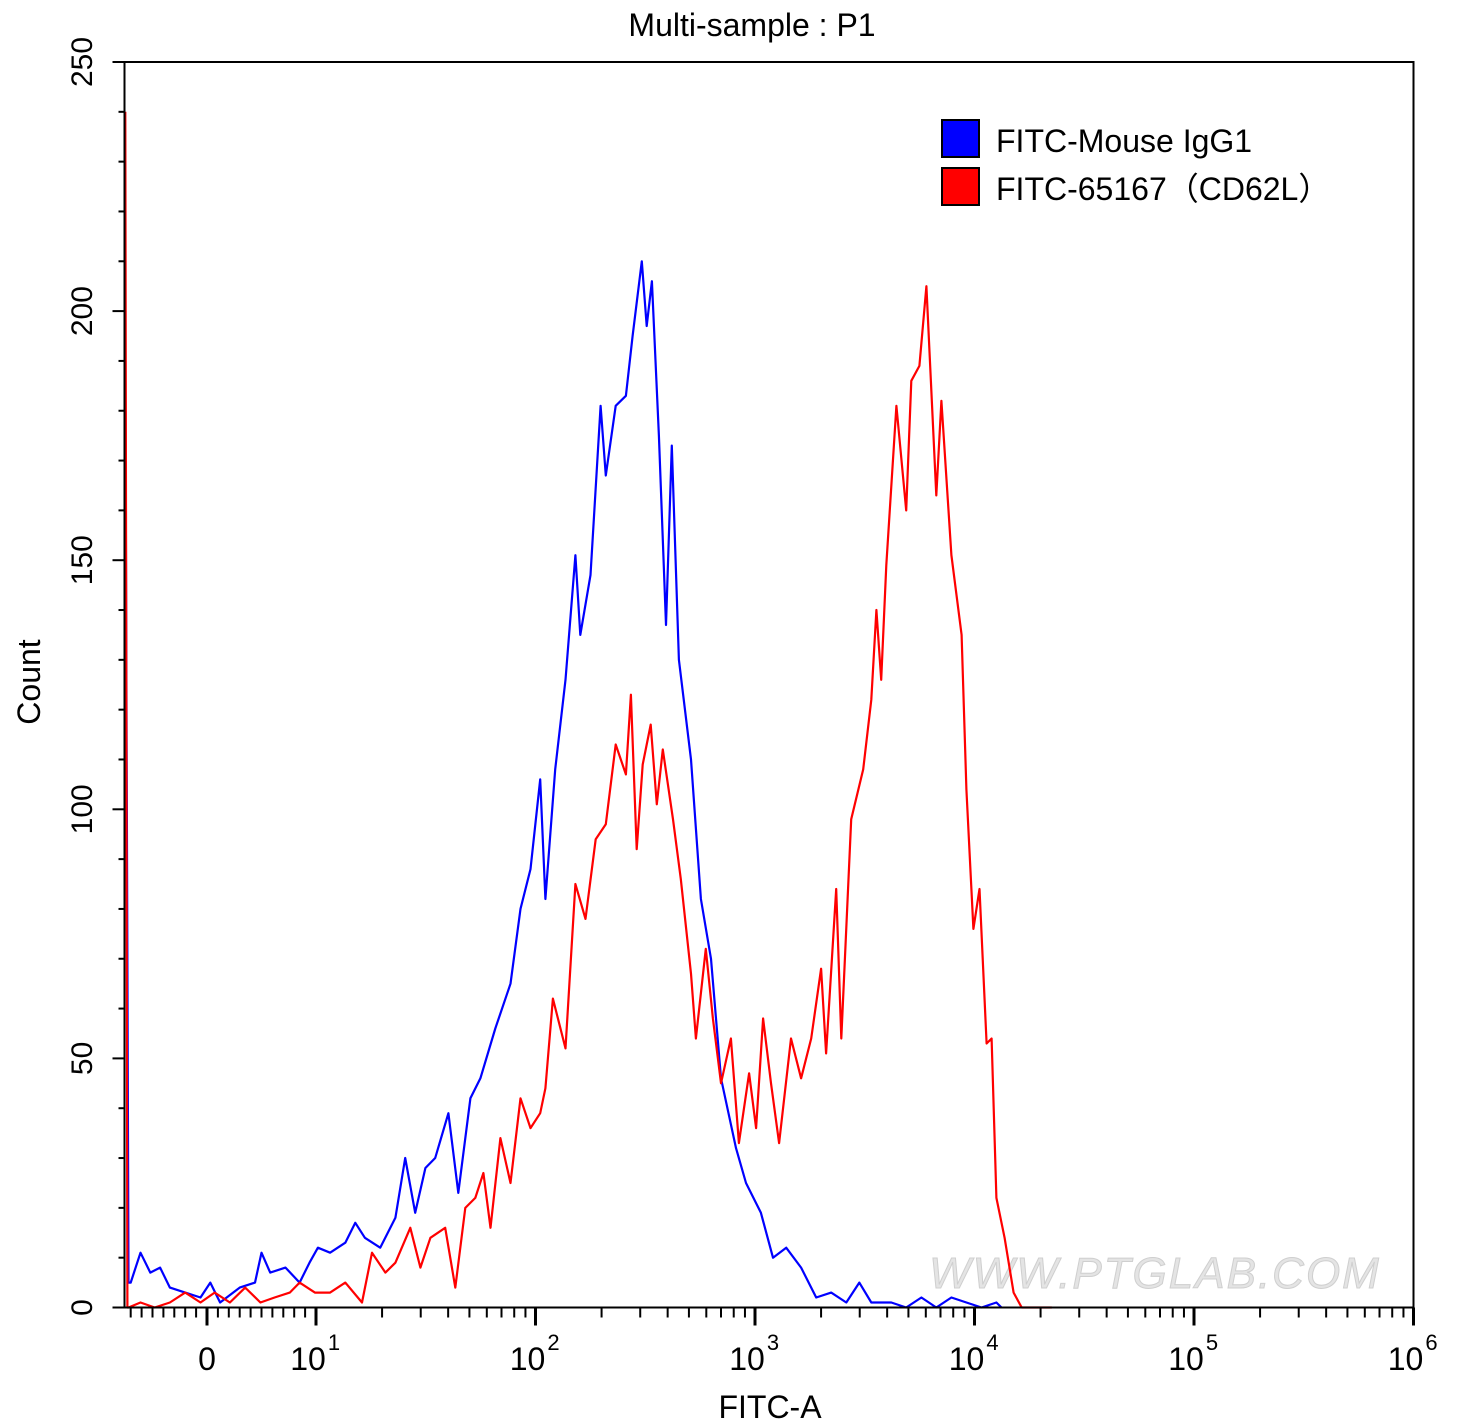  What do you see at coordinates (751, 25) in the screenshot?
I see `chart-title: Multi-sample : P1` at bounding box center [751, 25].